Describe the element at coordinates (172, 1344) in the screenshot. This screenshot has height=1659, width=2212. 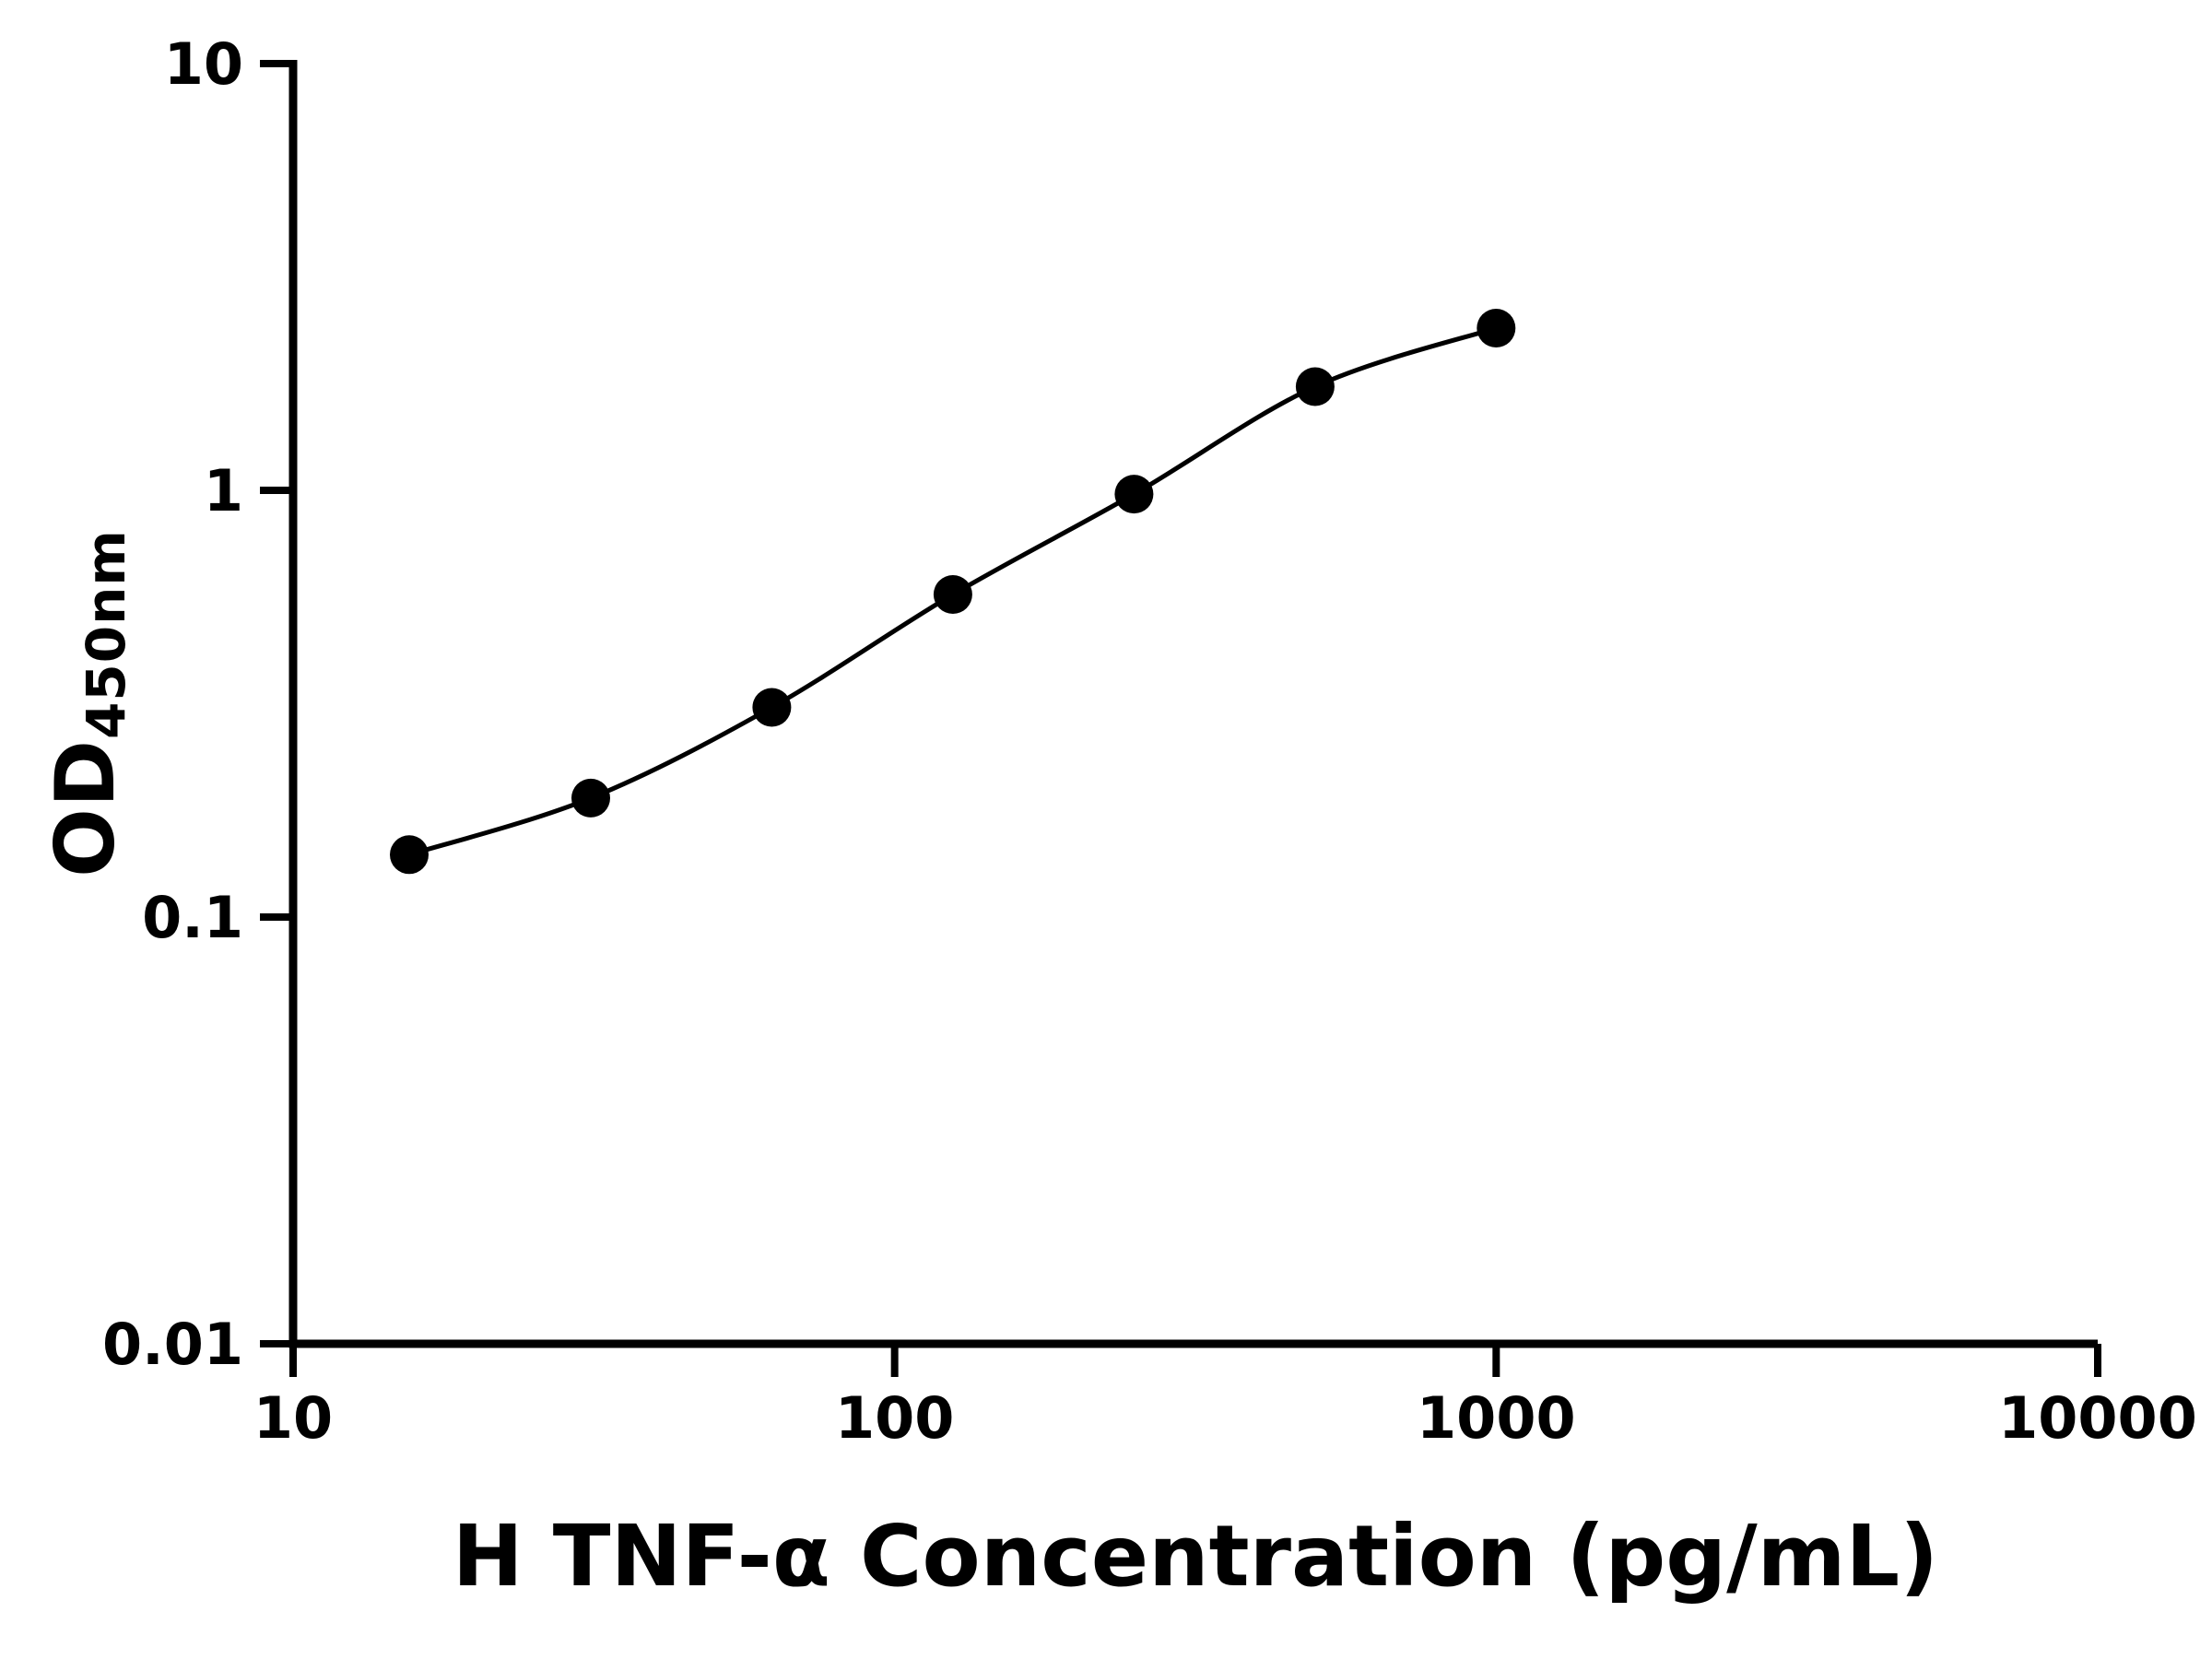
I see `y-tick-label: 0.01` at that location.